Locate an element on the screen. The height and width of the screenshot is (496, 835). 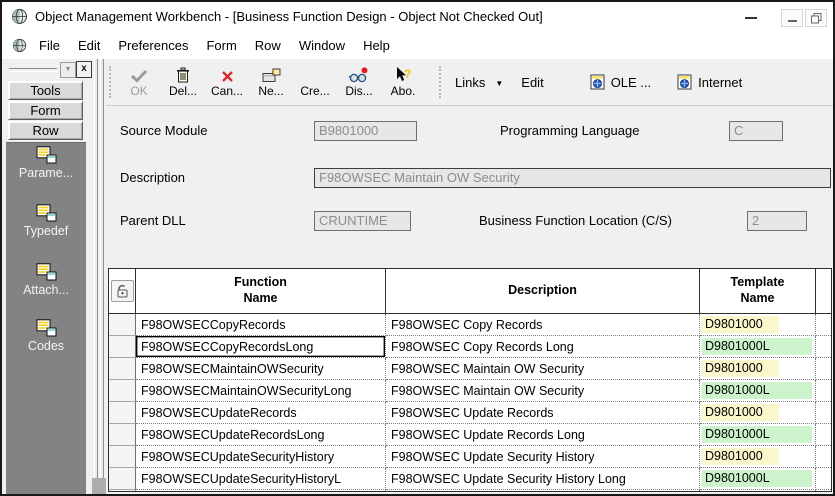
column-header-description: Description is located at coordinates (543, 291).